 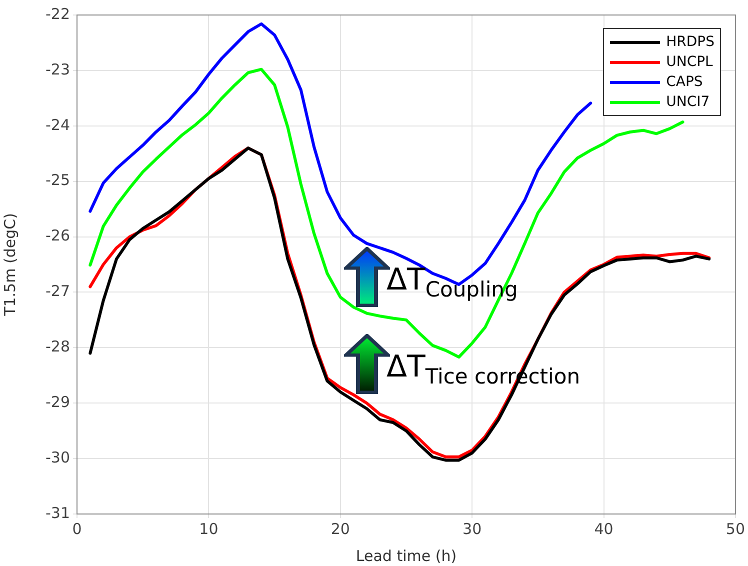 I want to click on y-tick-label: -29, so click(x=58, y=402).